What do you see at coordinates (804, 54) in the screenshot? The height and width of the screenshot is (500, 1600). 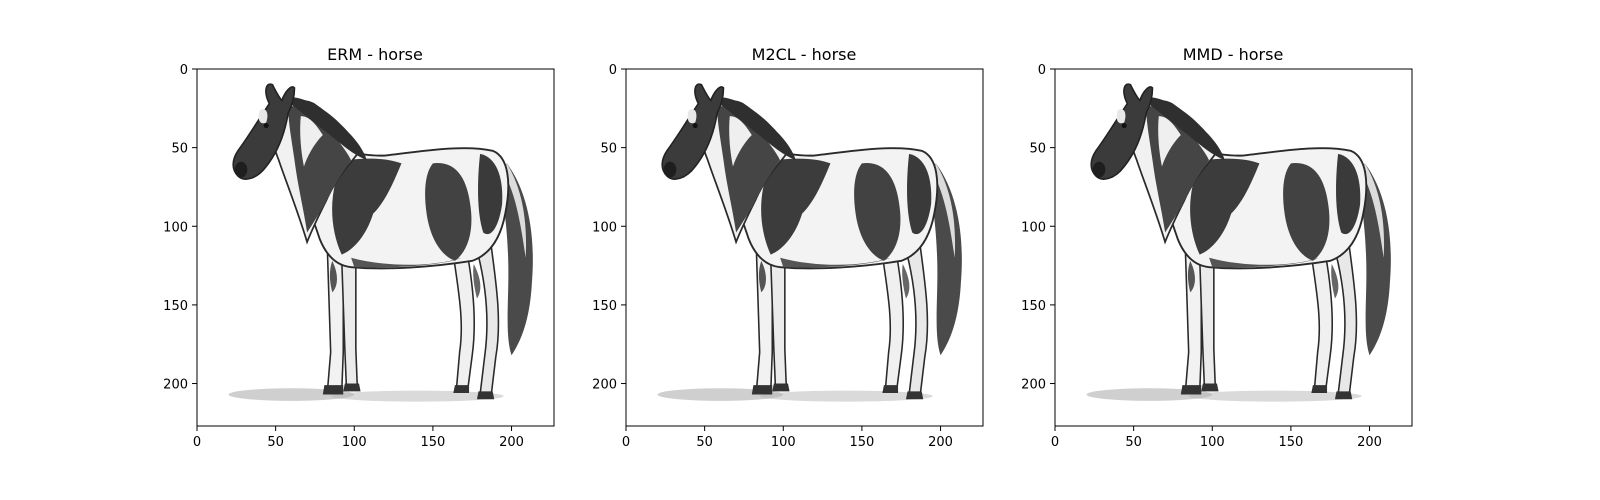 I see `panel-title: M2CL - horse` at bounding box center [804, 54].